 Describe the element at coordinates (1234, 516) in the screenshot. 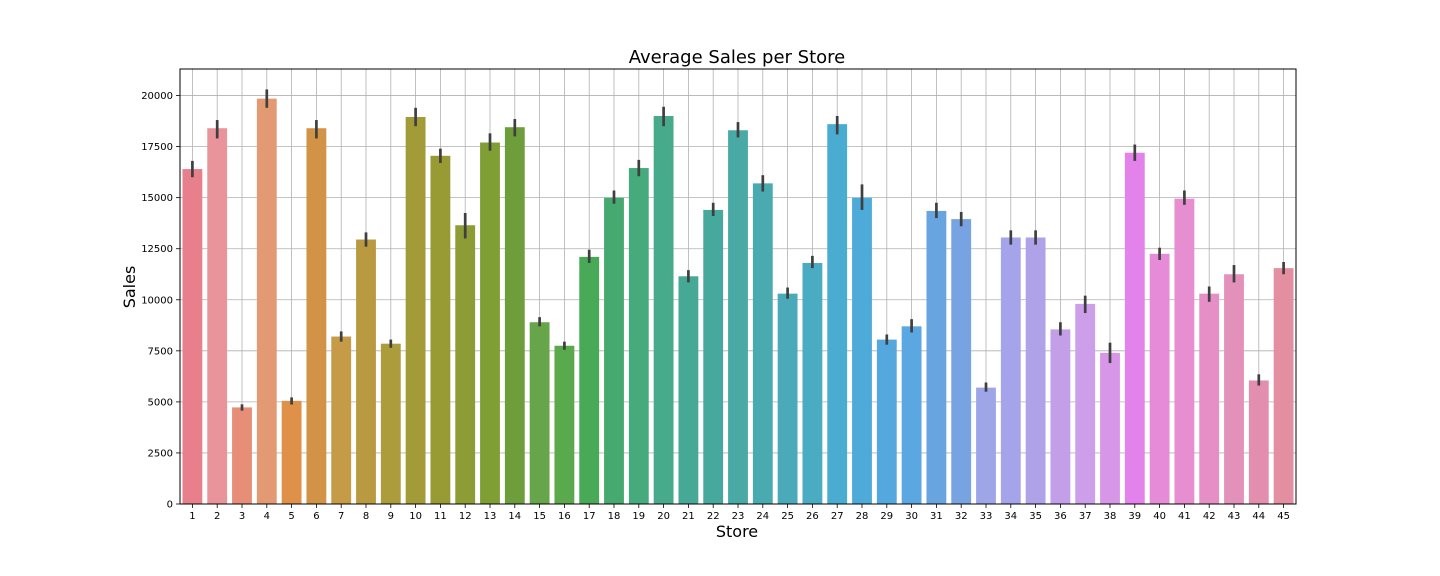

I see `x-tick-label: 43` at that location.